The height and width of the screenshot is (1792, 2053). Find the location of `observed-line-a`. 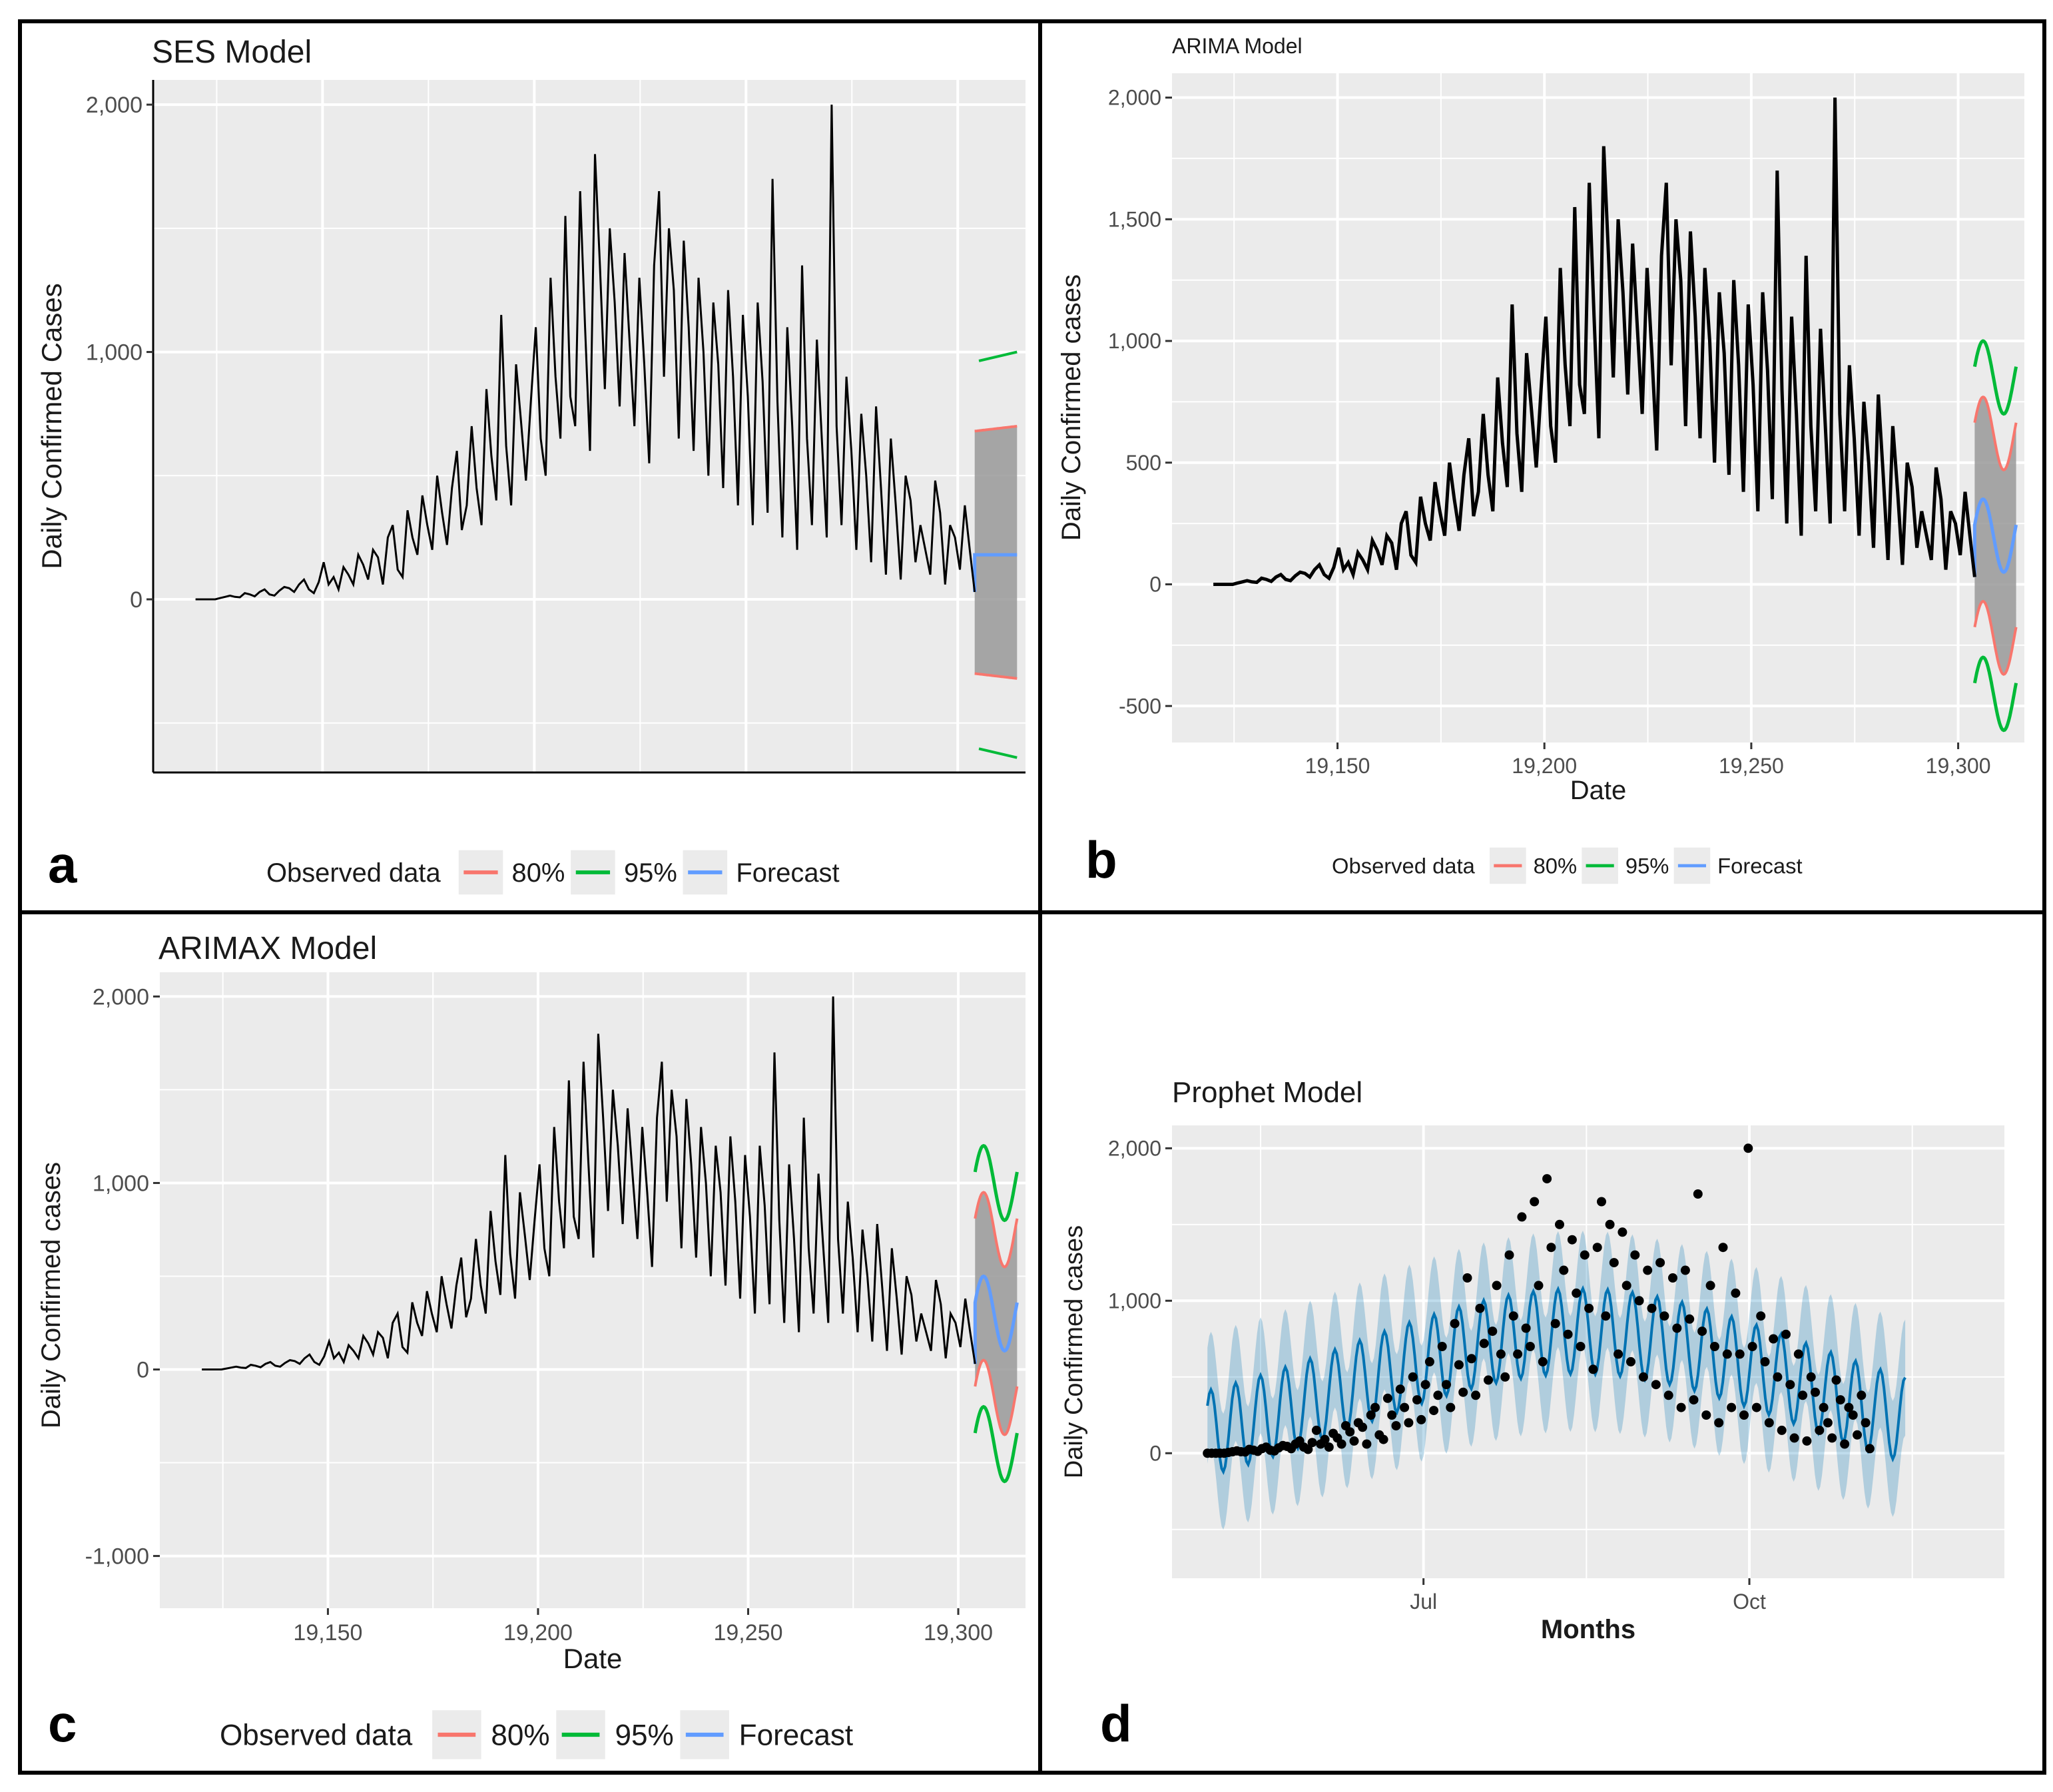

observed-line-a is located at coordinates (585, 353).